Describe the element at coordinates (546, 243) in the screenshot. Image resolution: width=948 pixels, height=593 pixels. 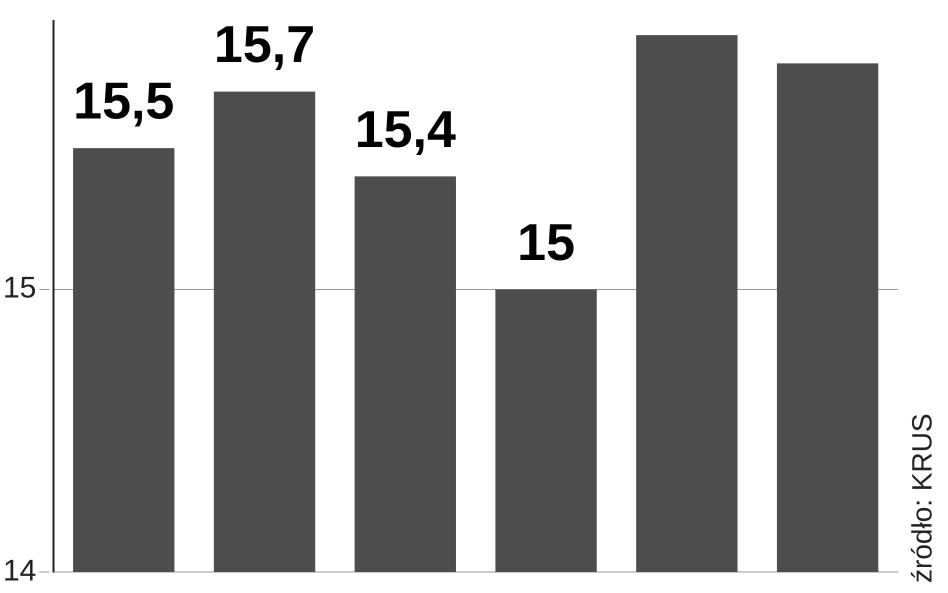
I see `data-label: 15` at that location.